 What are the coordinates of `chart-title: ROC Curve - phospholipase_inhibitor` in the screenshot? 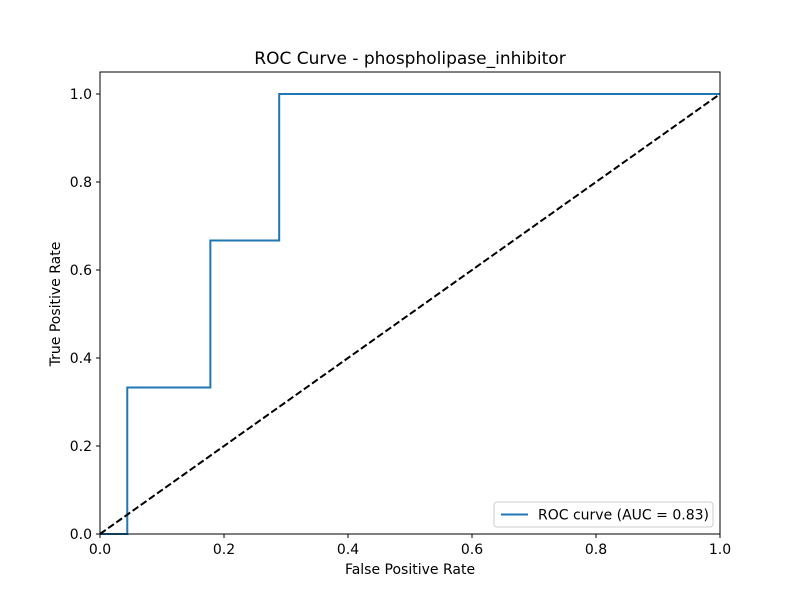 It's located at (409, 59).